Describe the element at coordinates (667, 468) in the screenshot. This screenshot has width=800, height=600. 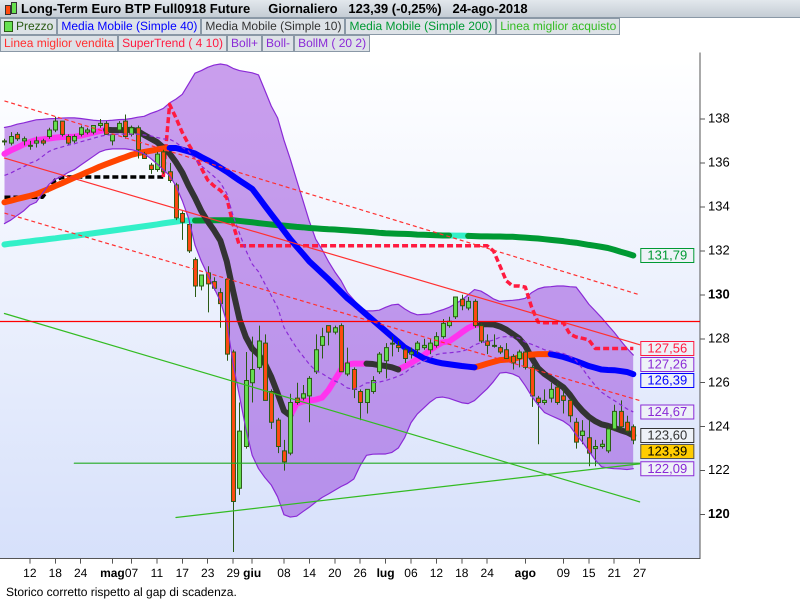
I see `data-label: 122,09` at that location.